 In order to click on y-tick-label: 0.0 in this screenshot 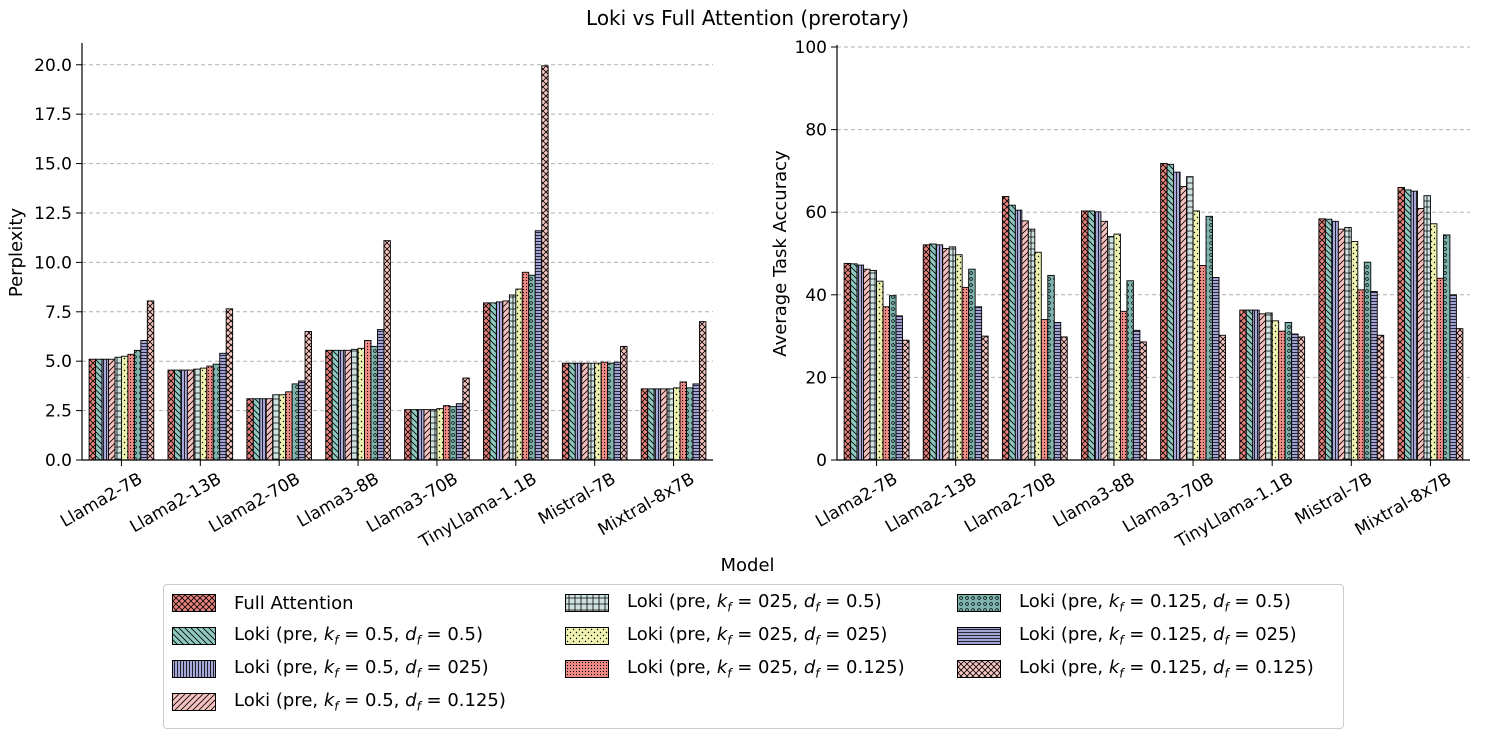, I will do `click(58, 461)`.